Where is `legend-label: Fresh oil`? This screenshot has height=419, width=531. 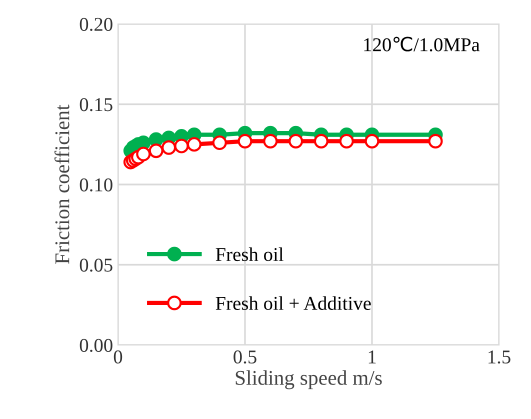
legend-label: Fresh oil is located at coordinates (250, 254).